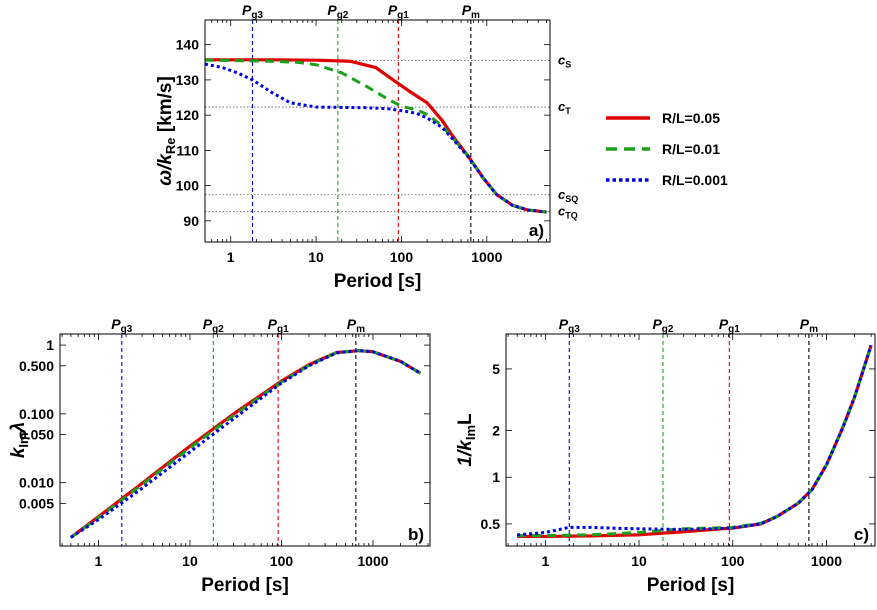  I want to click on hline-label-s: cS, so click(564, 61).